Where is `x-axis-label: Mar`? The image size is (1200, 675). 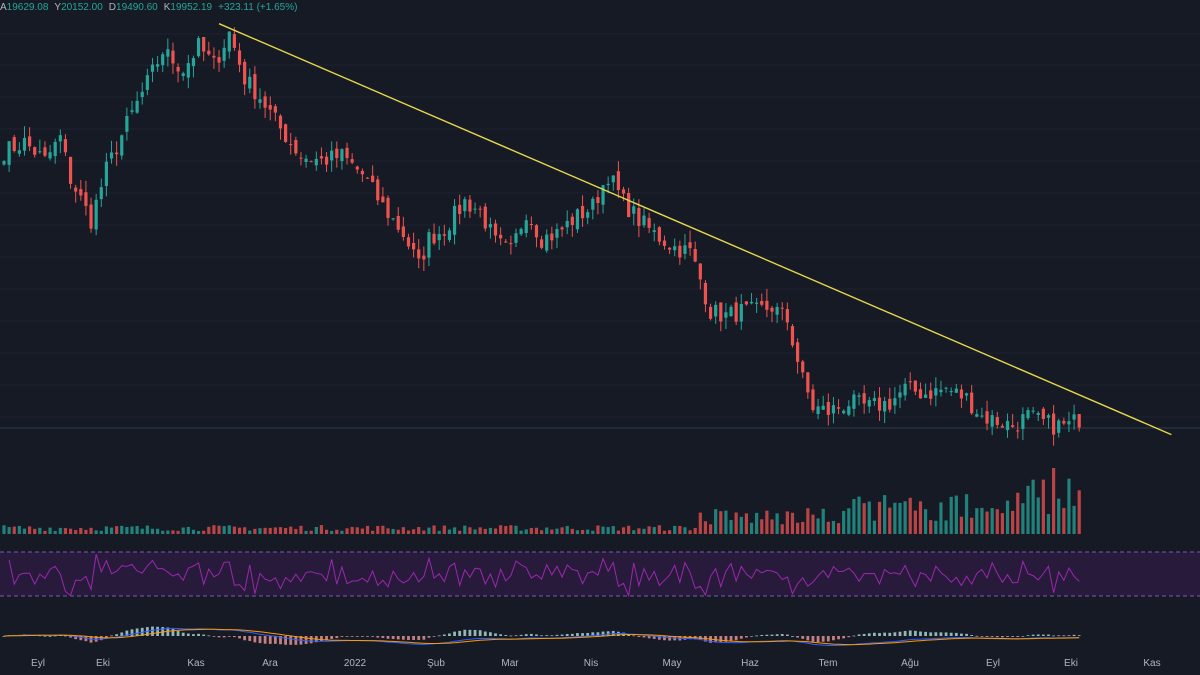
x-axis-label: Mar is located at coordinates (510, 663).